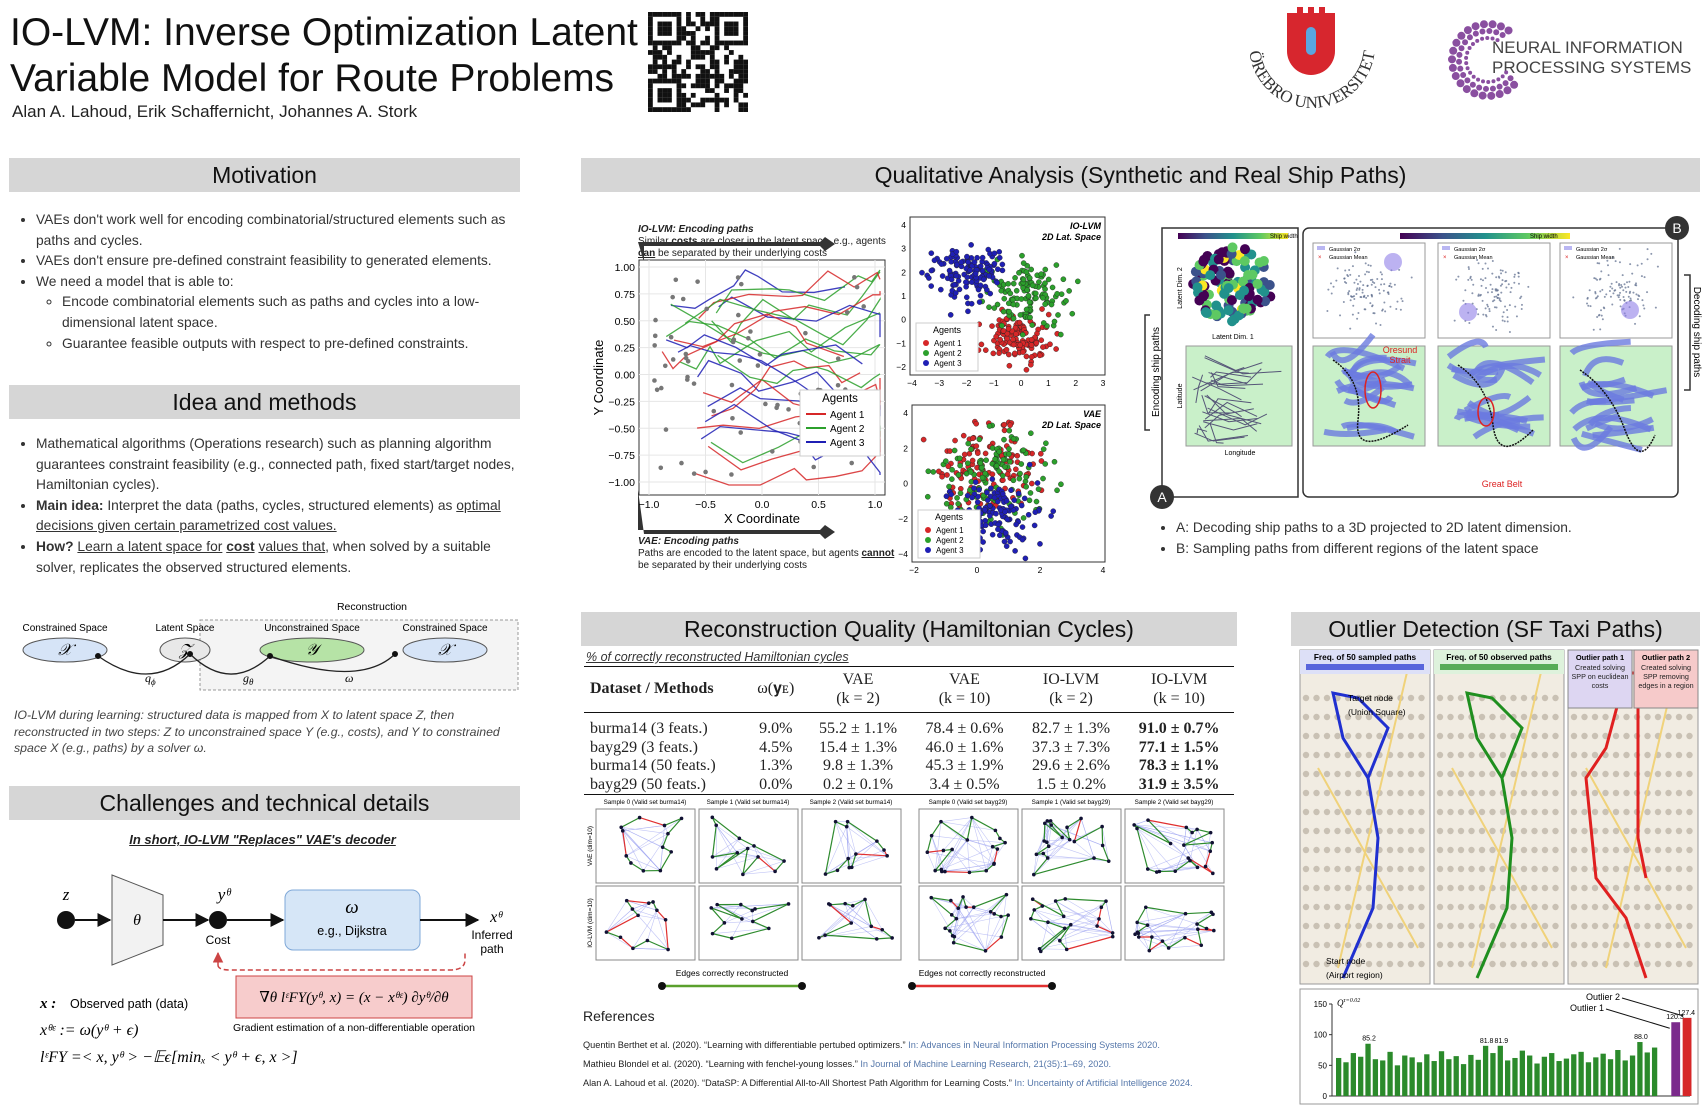 This screenshot has height=1109, width=1703. Describe the element at coordinates (1071, 846) in the screenshot. I see `sample-panel` at that location.